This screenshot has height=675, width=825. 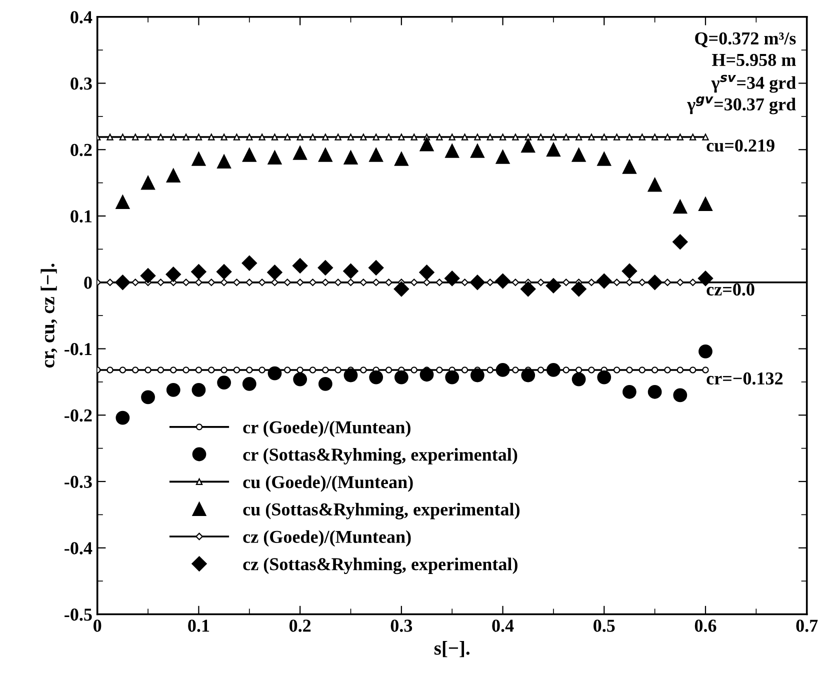 What do you see at coordinates (49, 316) in the screenshot?
I see `y-axis-title: cr, cu, cz [−].` at bounding box center [49, 316].